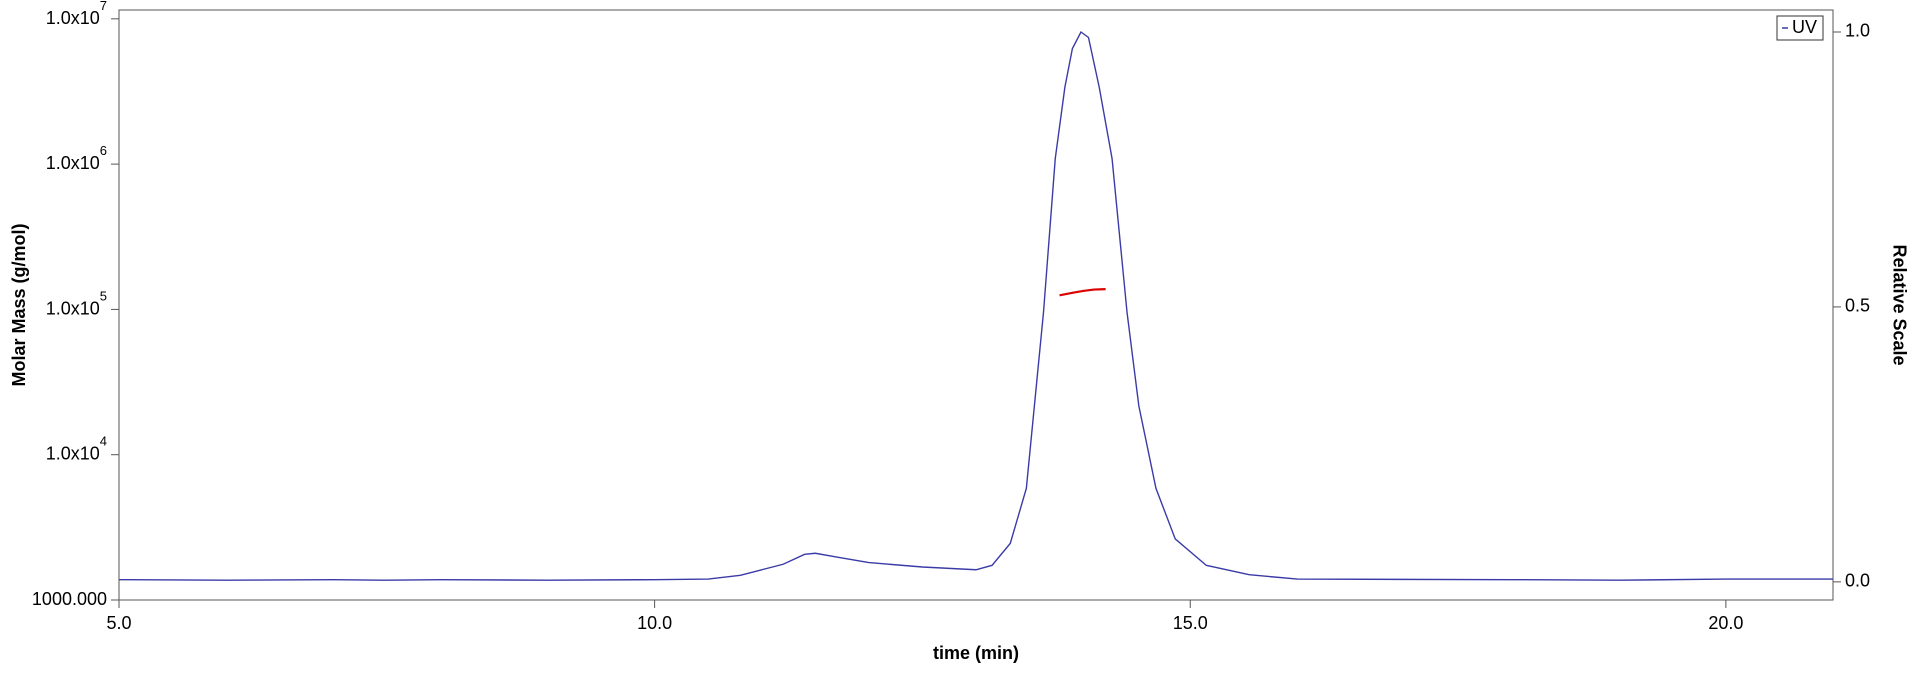  I want to click on x-tick-label: 20.0, so click(1725, 623).